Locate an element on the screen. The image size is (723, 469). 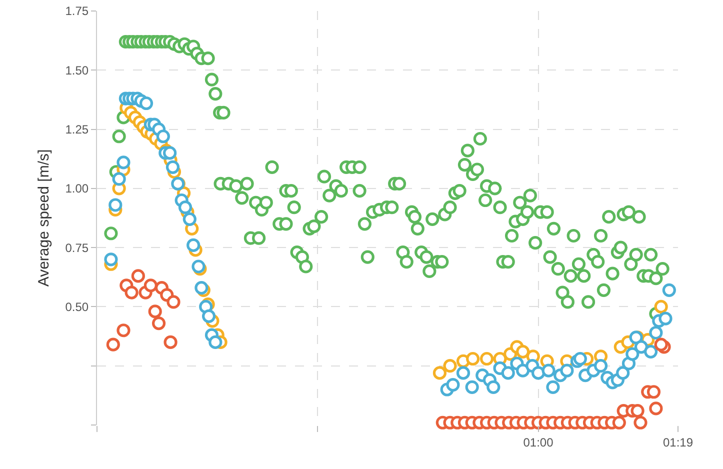
y-tick-label: 0.75 is located at coordinates (77, 247).